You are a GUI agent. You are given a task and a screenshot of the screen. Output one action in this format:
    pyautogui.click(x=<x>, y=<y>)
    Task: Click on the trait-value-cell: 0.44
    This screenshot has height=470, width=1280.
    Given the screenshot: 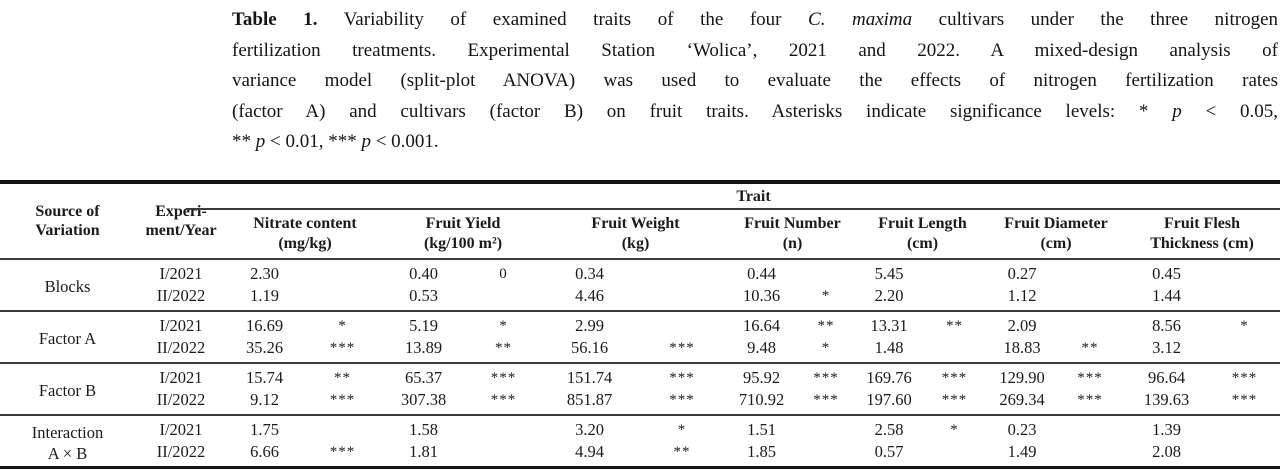 What is the action you would take?
    pyautogui.click(x=761, y=273)
    